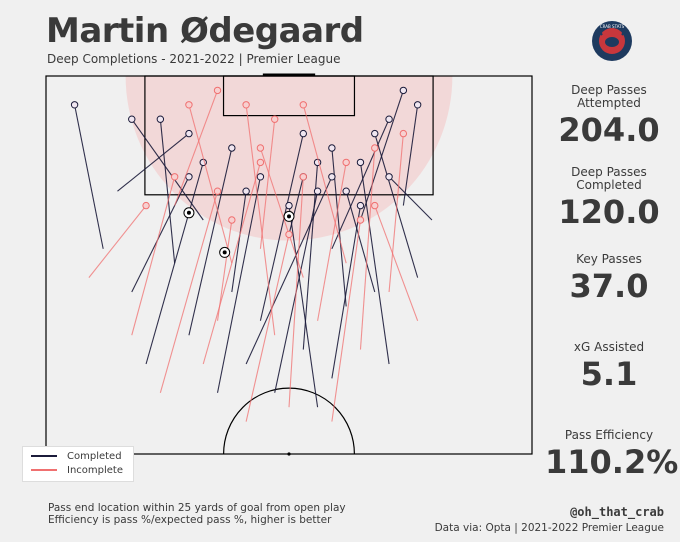 This screenshot has height=542, width=680. What do you see at coordinates (44, 456) in the screenshot?
I see `completed-swatch` at bounding box center [44, 456].